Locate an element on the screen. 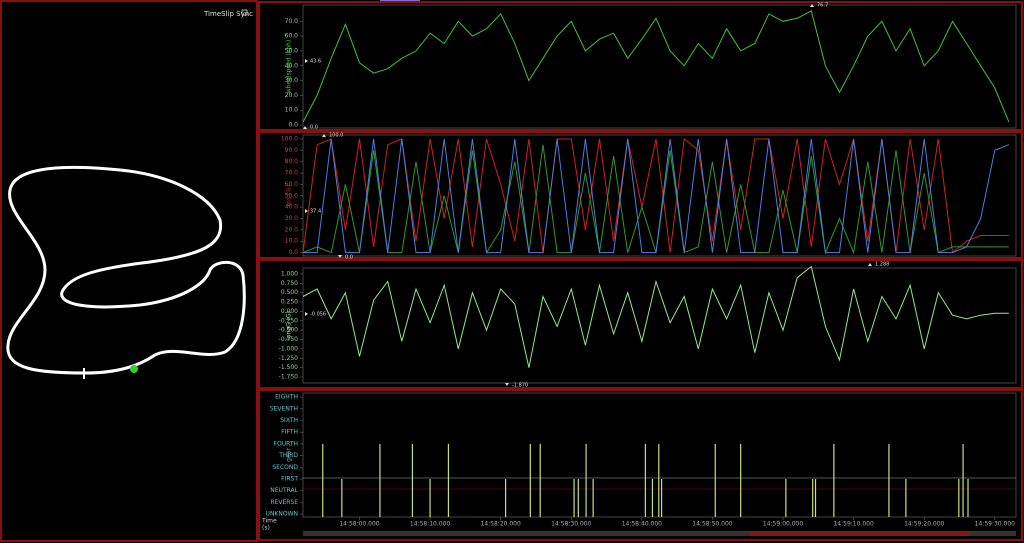 The height and width of the screenshot is (543, 1024). y-tick-label: -1.750 is located at coordinates (289, 377).